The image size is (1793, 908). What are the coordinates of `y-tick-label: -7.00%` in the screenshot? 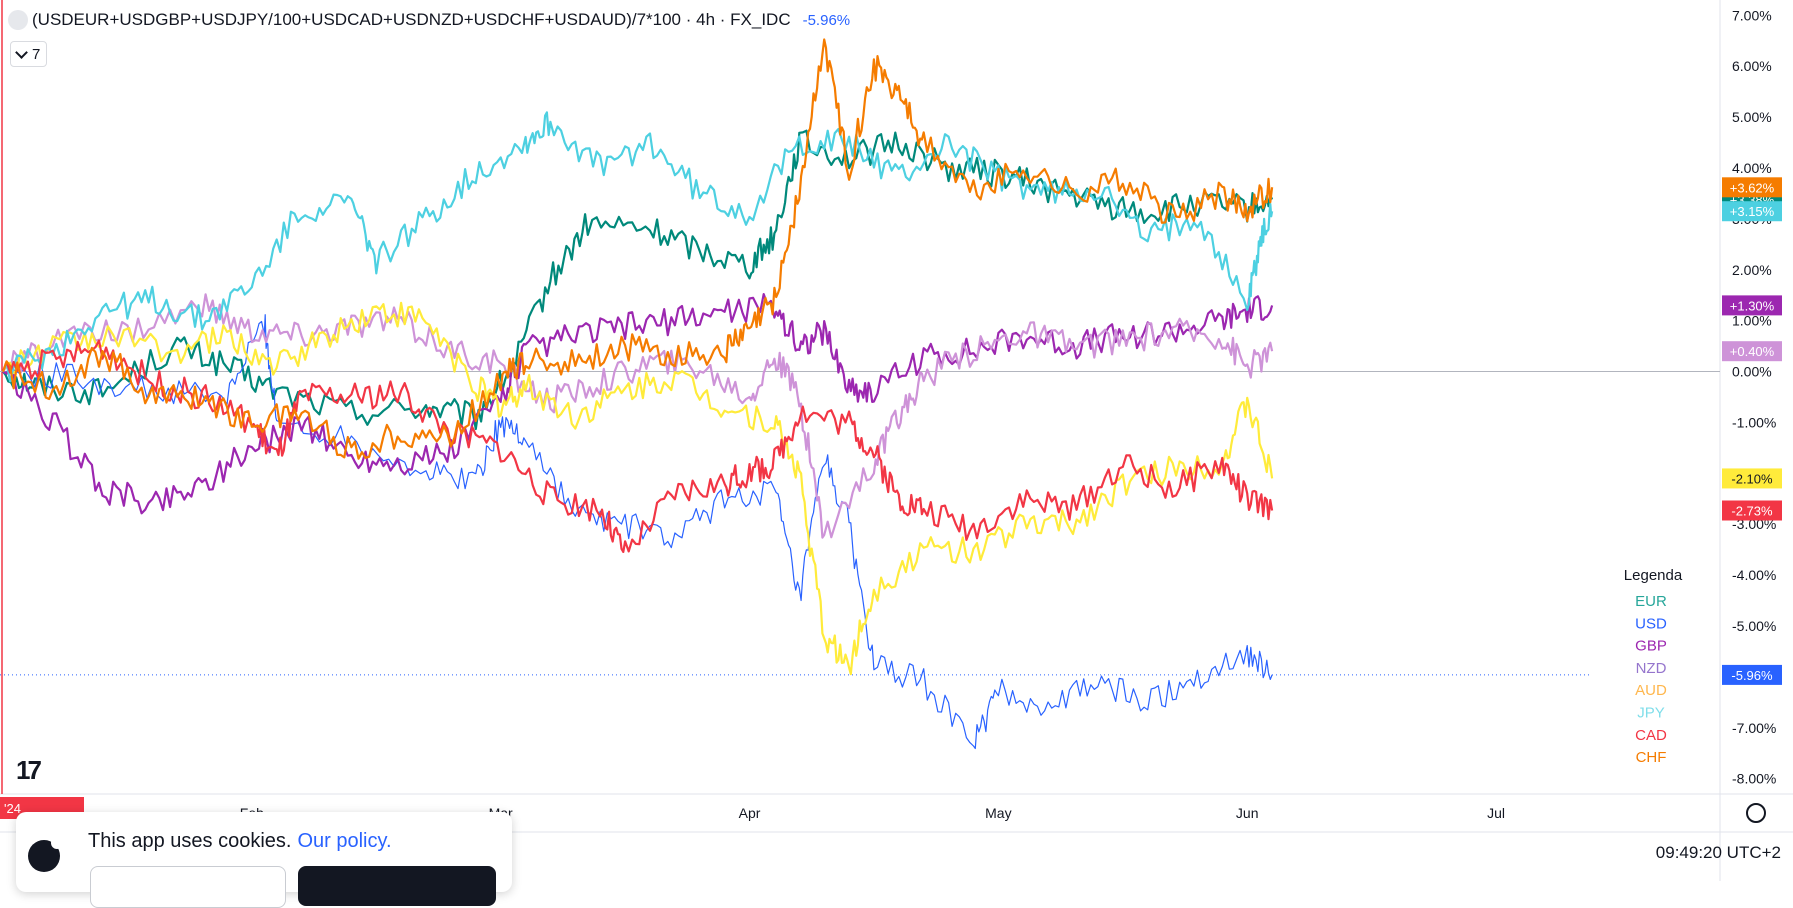 It's located at (1754, 728).